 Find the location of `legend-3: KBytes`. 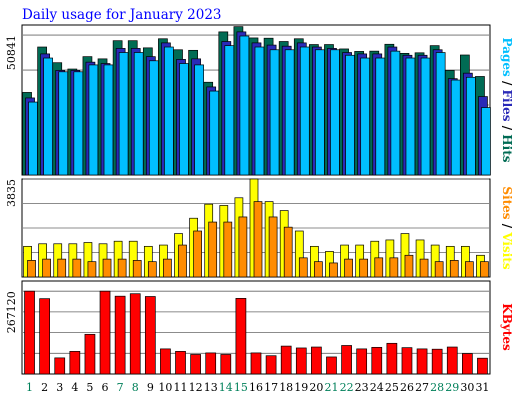

legend-3: KBytes is located at coordinates (506, 327).